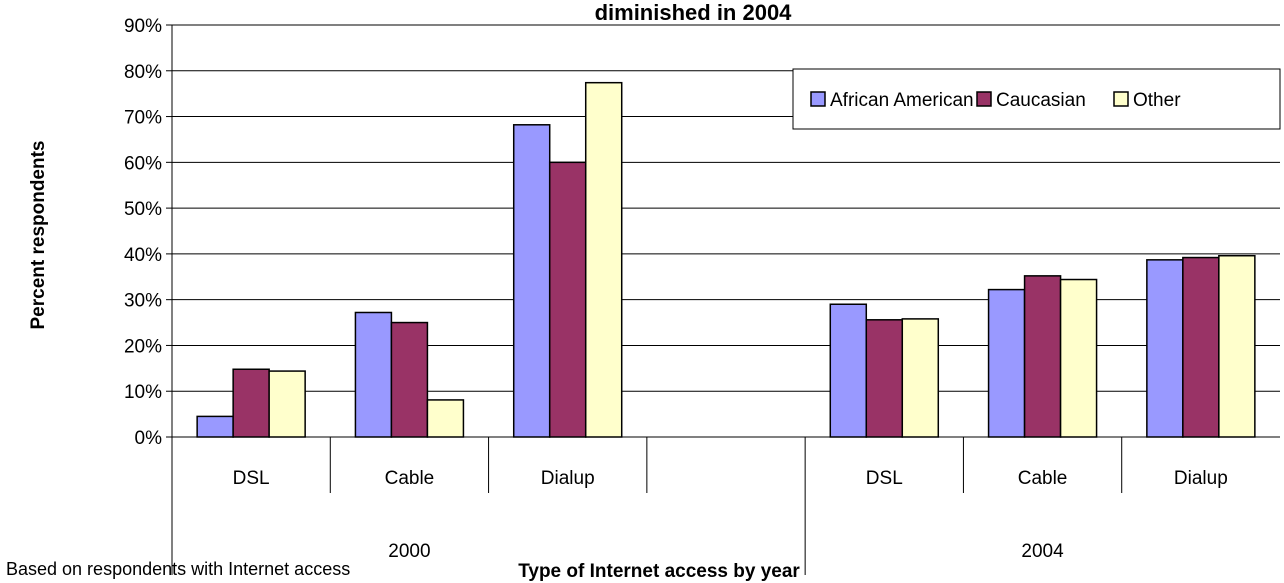 Image resolution: width=1284 pixels, height=583 pixels. Describe the element at coordinates (1042, 551) in the screenshot. I see `group-label: 2004` at that location.